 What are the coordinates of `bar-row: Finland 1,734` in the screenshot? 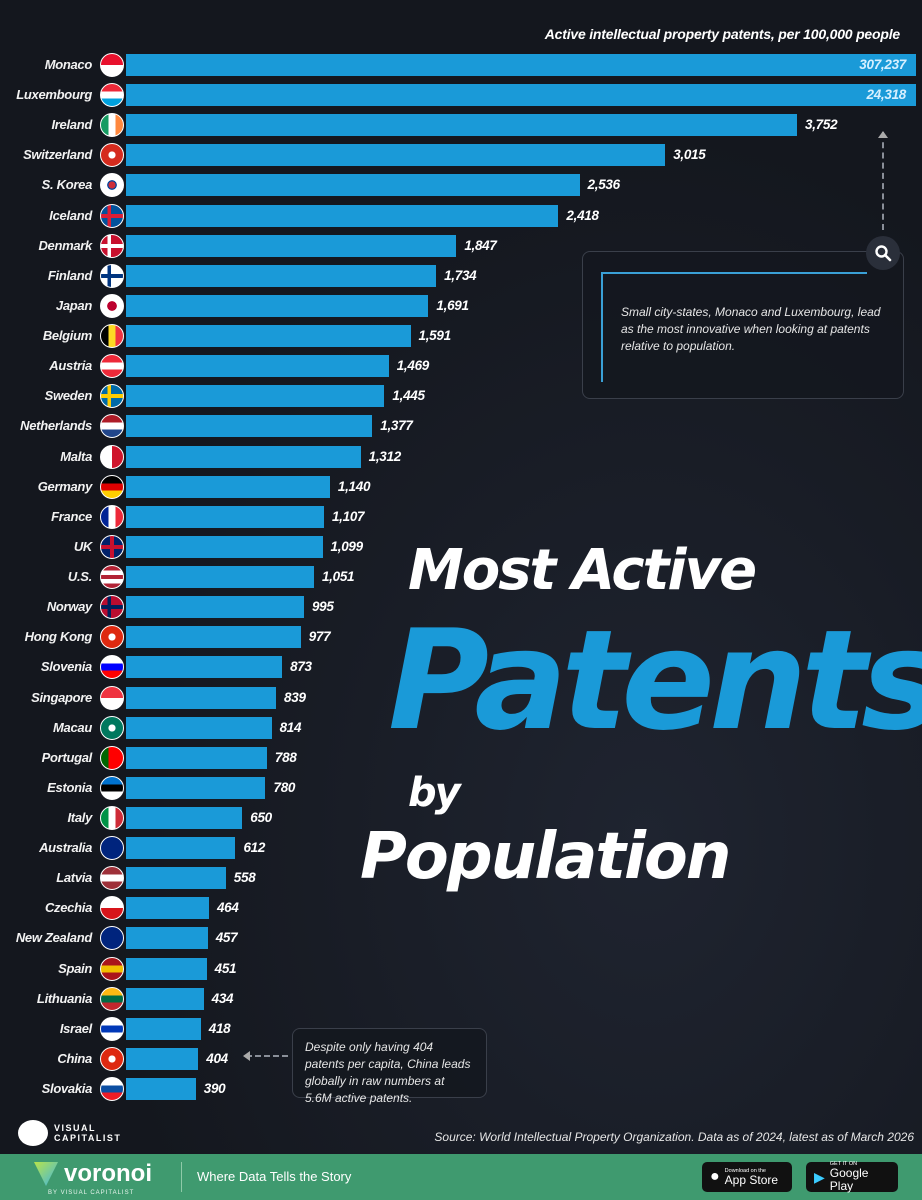 It's located at (461, 275).